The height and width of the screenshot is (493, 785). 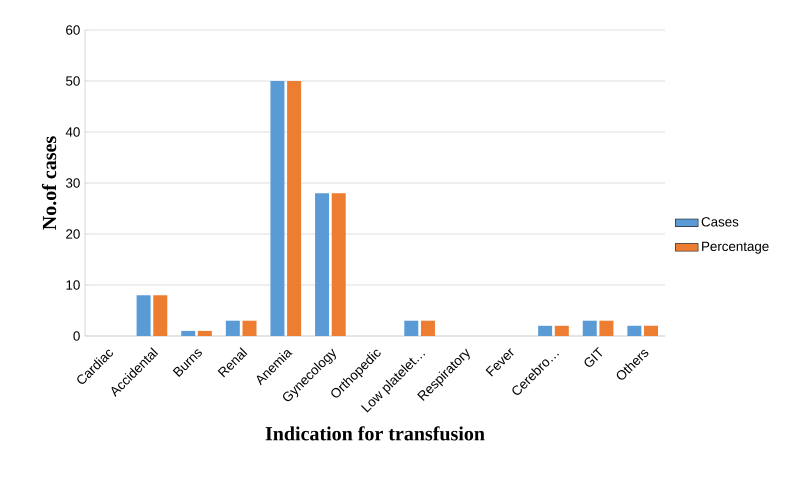 What do you see at coordinates (73, 30) in the screenshot?
I see `y-tick-label: 60` at bounding box center [73, 30].